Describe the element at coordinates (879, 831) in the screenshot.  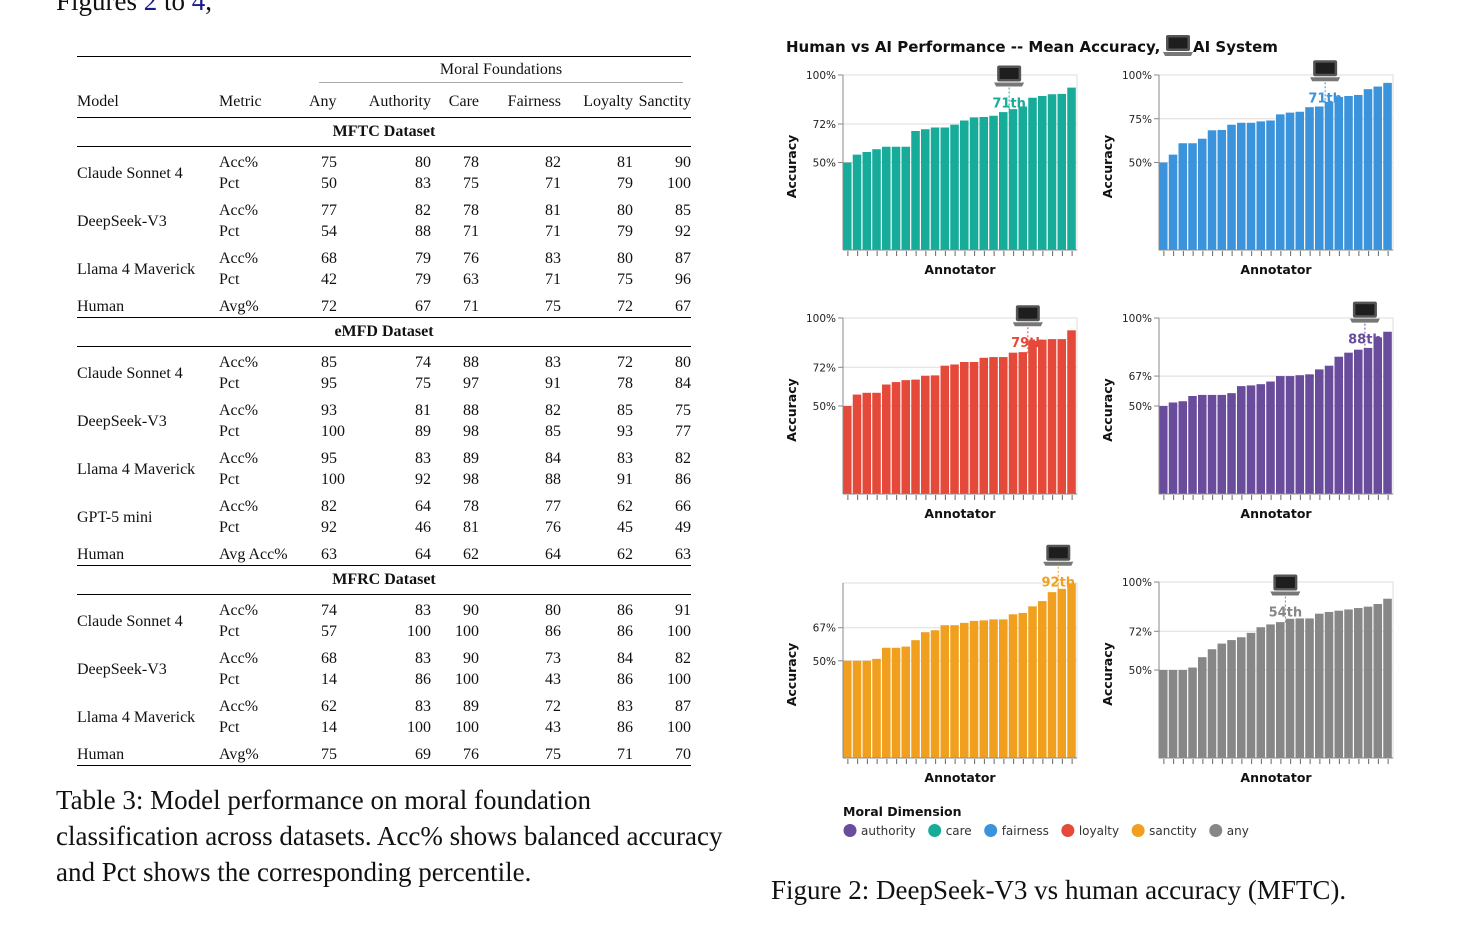
I see `legend-item-authority: authority` at that location.